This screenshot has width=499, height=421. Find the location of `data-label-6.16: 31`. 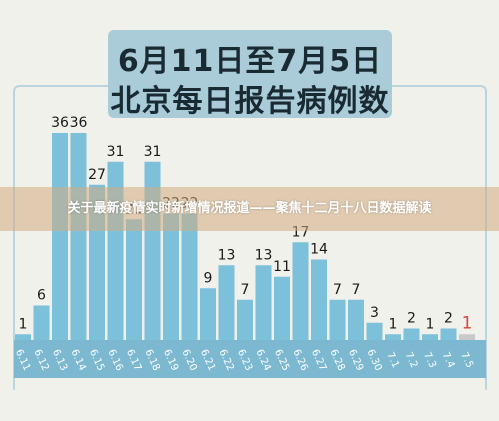

data-label-6.16: 31 is located at coordinates (116, 152).